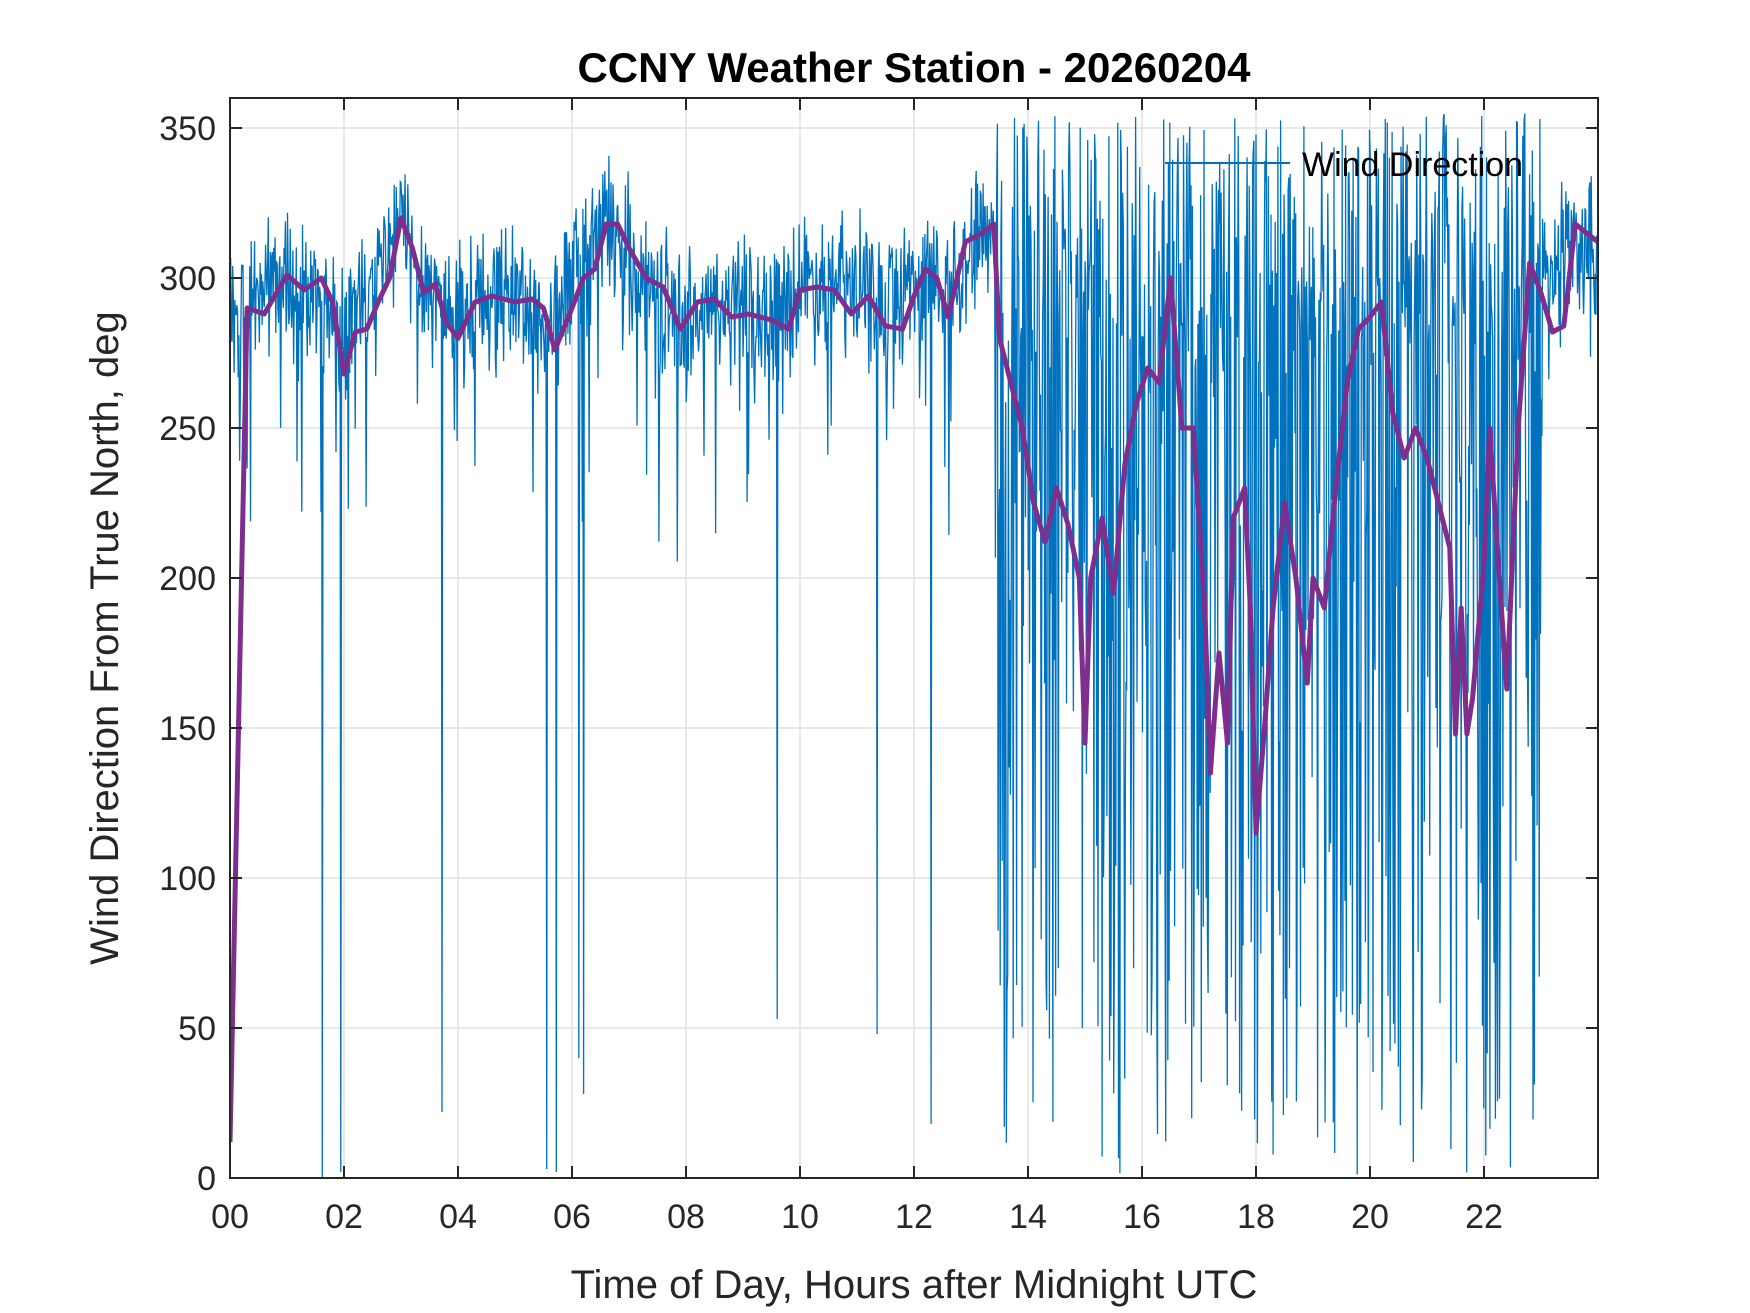 The height and width of the screenshot is (1313, 1750). What do you see at coordinates (187, 129) in the screenshot?
I see `y-tick-label: 350` at bounding box center [187, 129].